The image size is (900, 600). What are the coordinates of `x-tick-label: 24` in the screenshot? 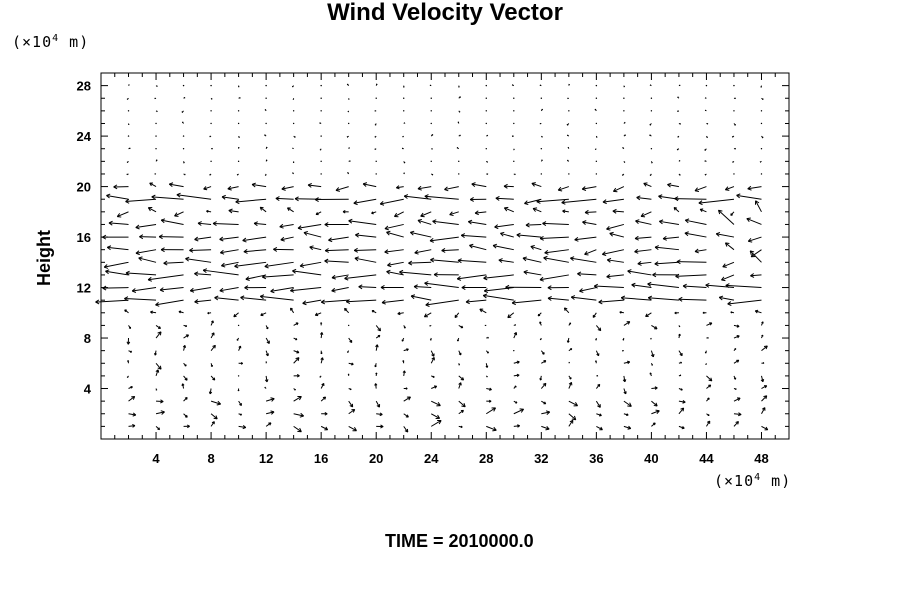 It's located at (431, 458).